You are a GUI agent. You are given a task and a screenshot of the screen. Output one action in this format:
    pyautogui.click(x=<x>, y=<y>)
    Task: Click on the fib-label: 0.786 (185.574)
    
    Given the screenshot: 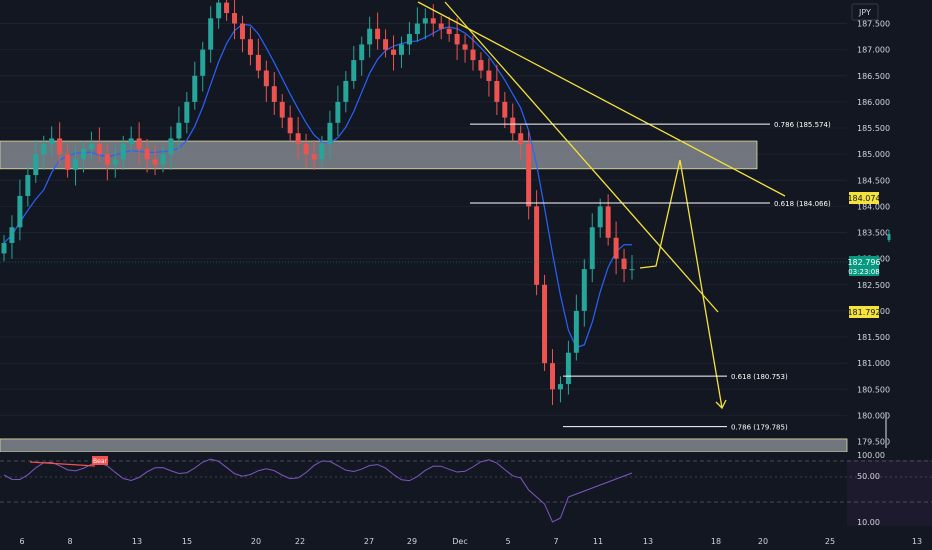 What is the action you would take?
    pyautogui.click(x=802, y=125)
    